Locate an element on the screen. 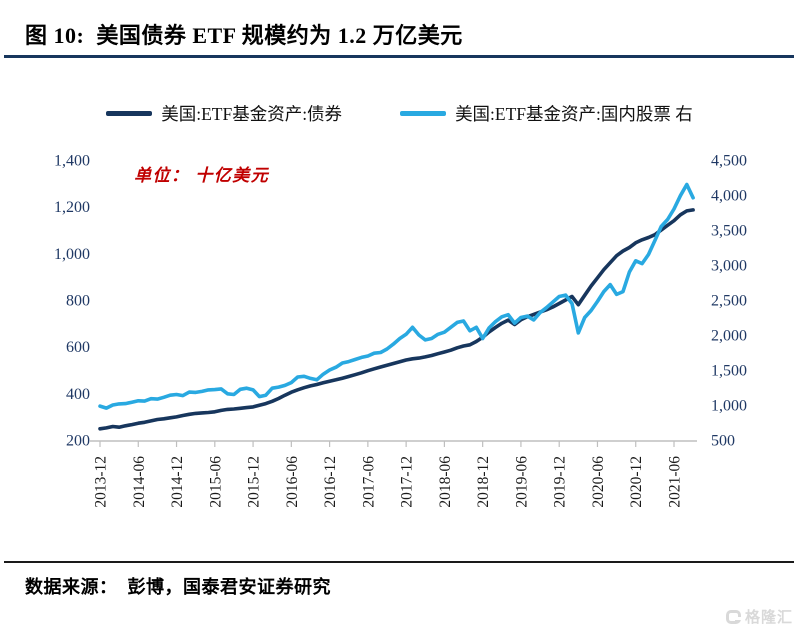 The height and width of the screenshot is (633, 799). left-axis-label: 200 is located at coordinates (78, 441).